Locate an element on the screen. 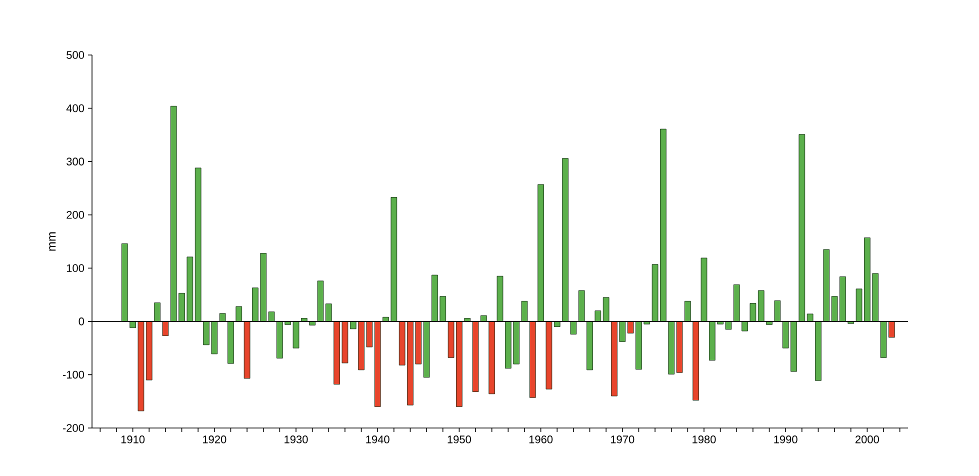 The height and width of the screenshot is (476, 979). x-tick-label: 1960 is located at coordinates (541, 440).